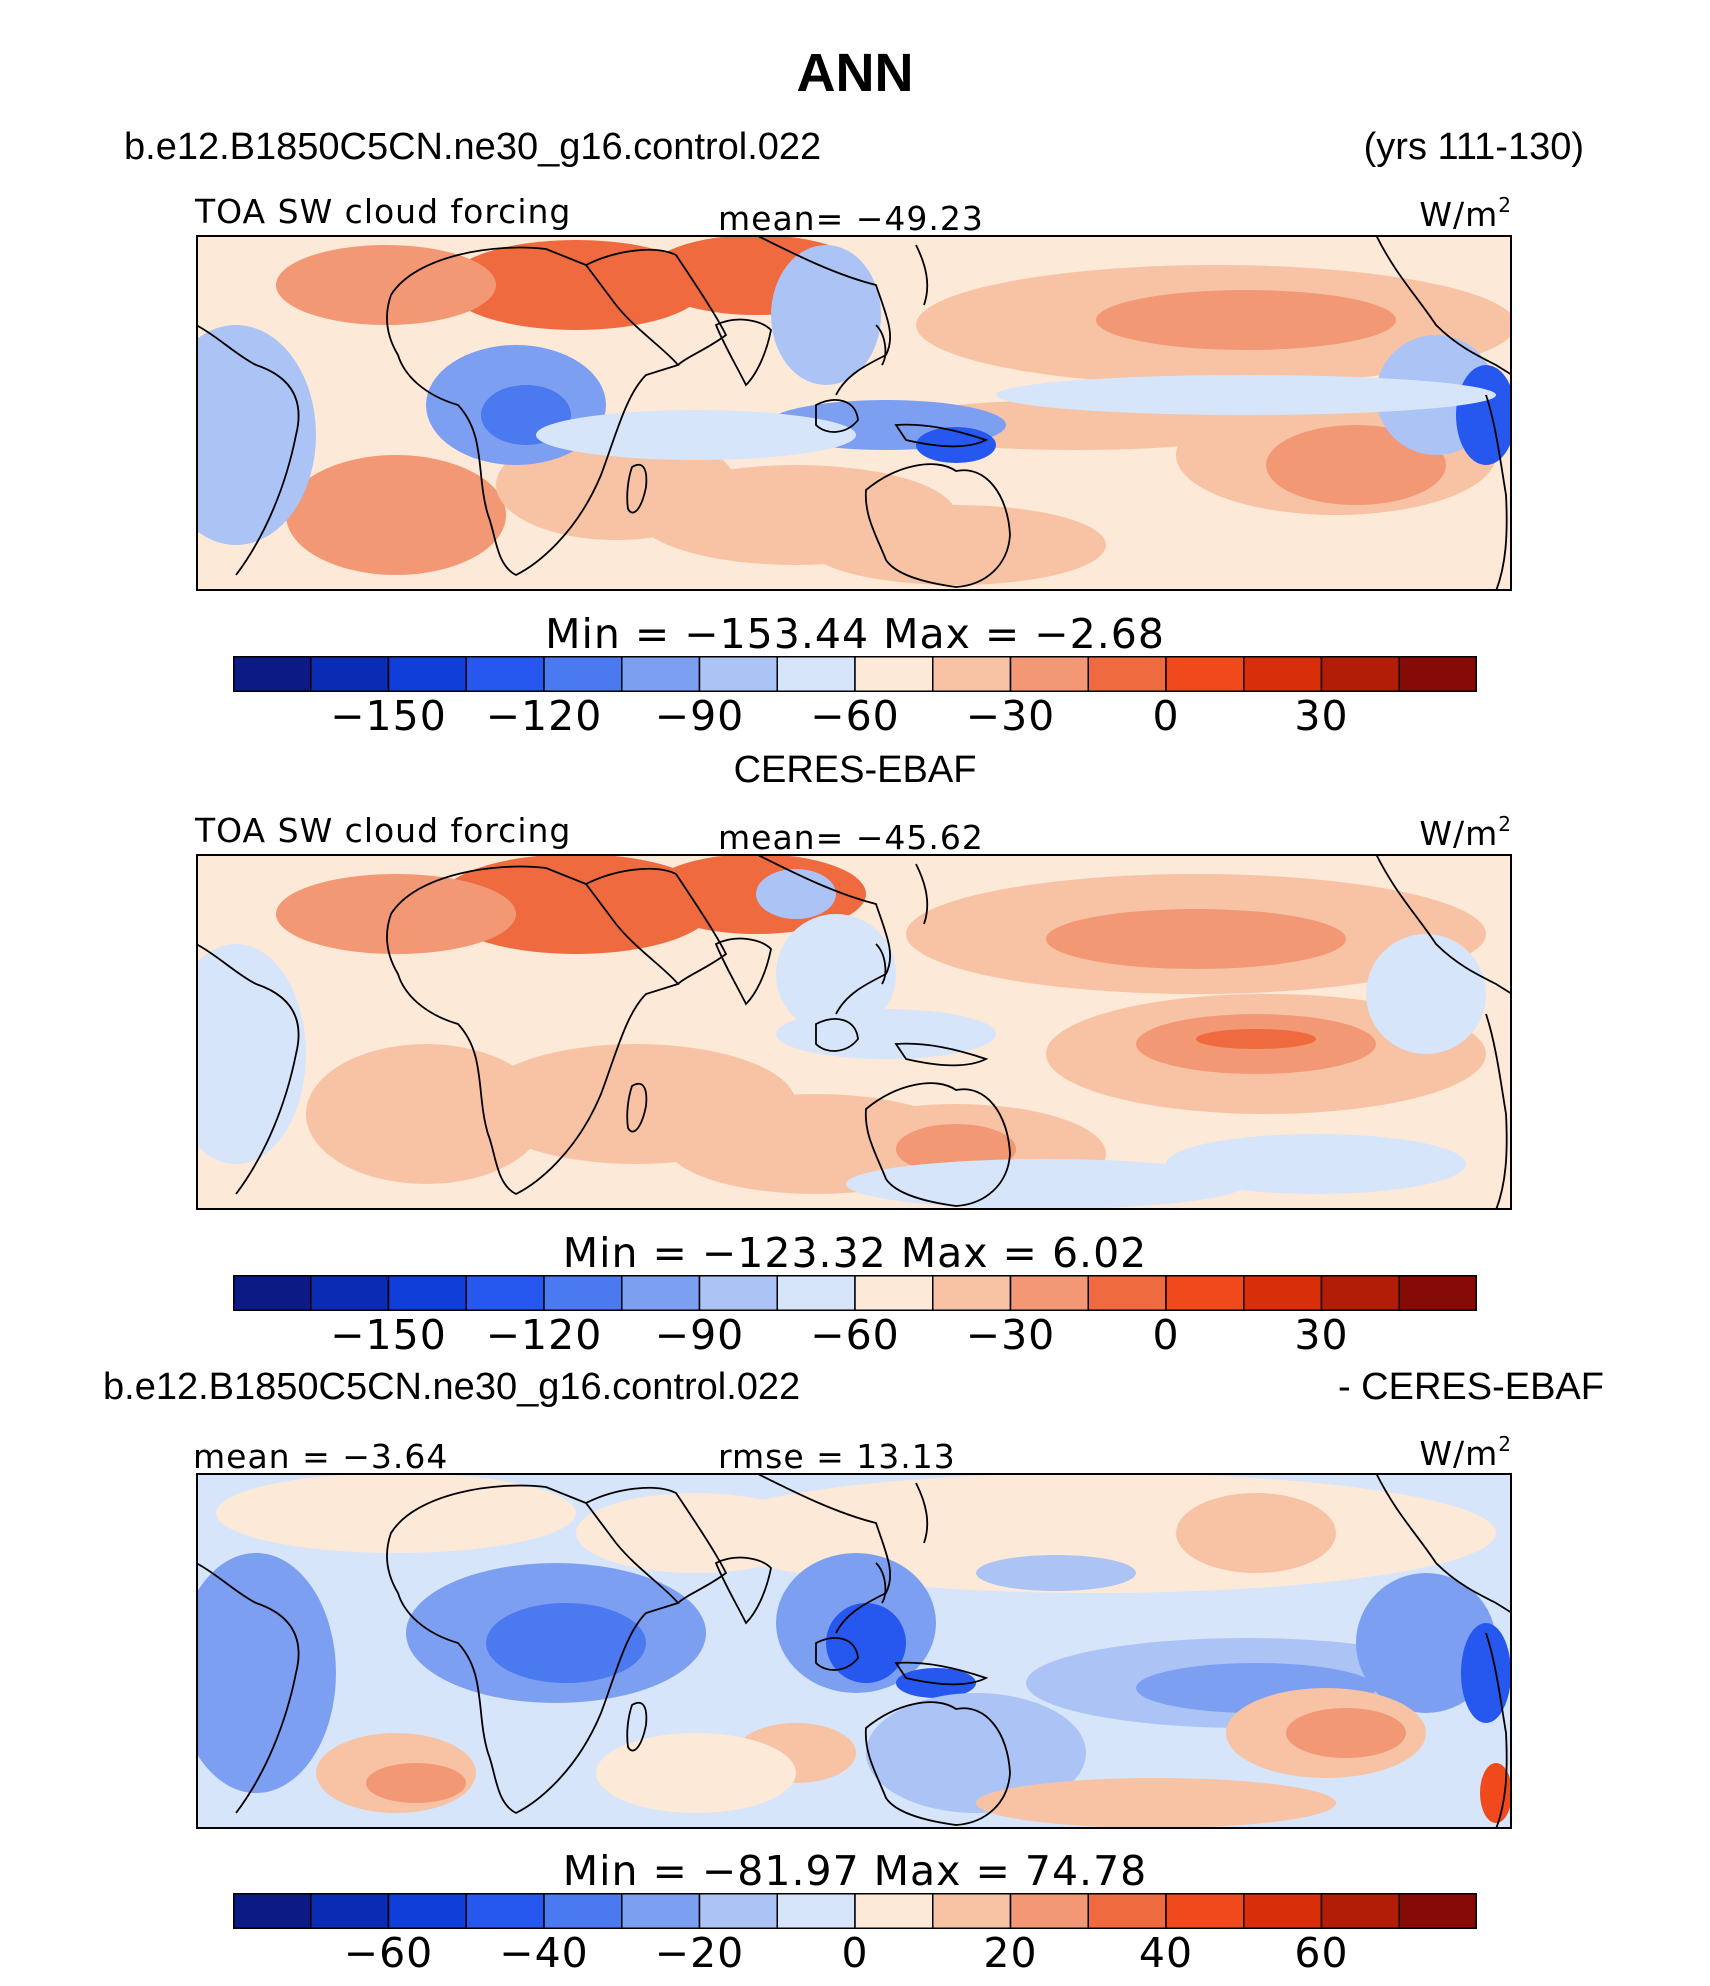 The width and height of the screenshot is (1710, 1986). Describe the element at coordinates (383, 211) in the screenshot. I see `panel1-variable-label: TOA SW cloud forcing` at that location.